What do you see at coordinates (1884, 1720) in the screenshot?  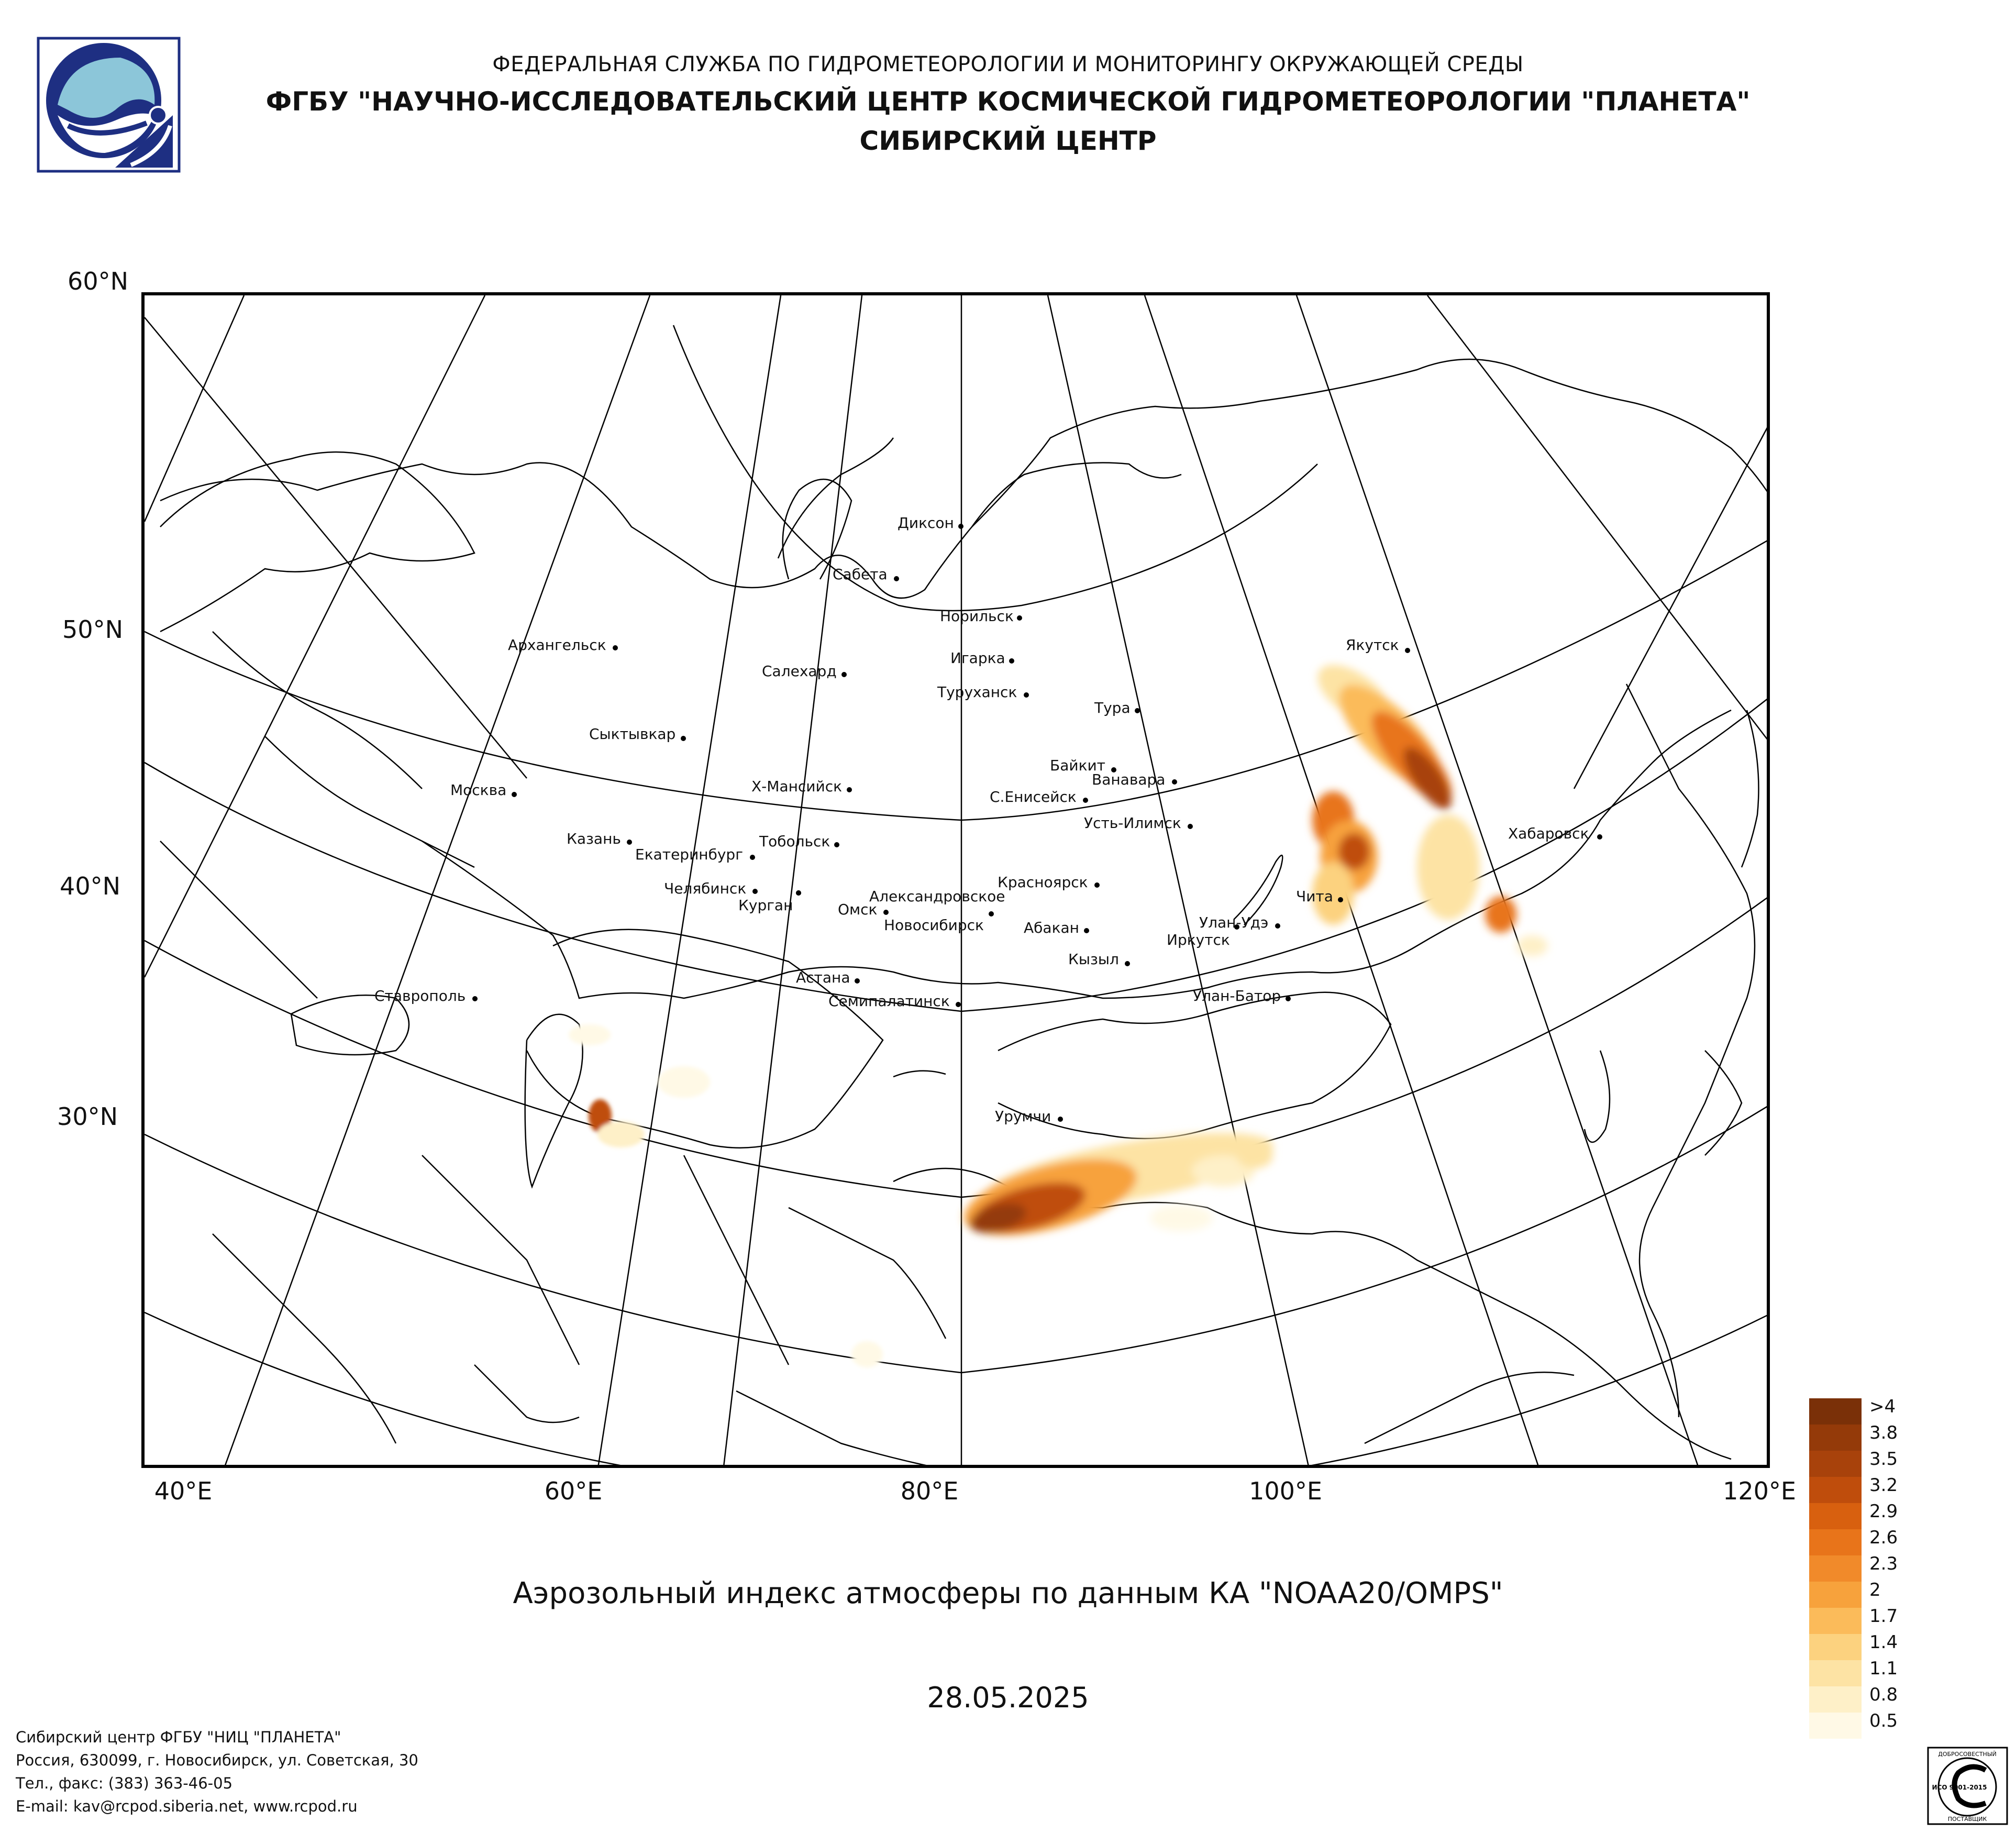 I see `legend-label: 0.5` at bounding box center [1884, 1720].